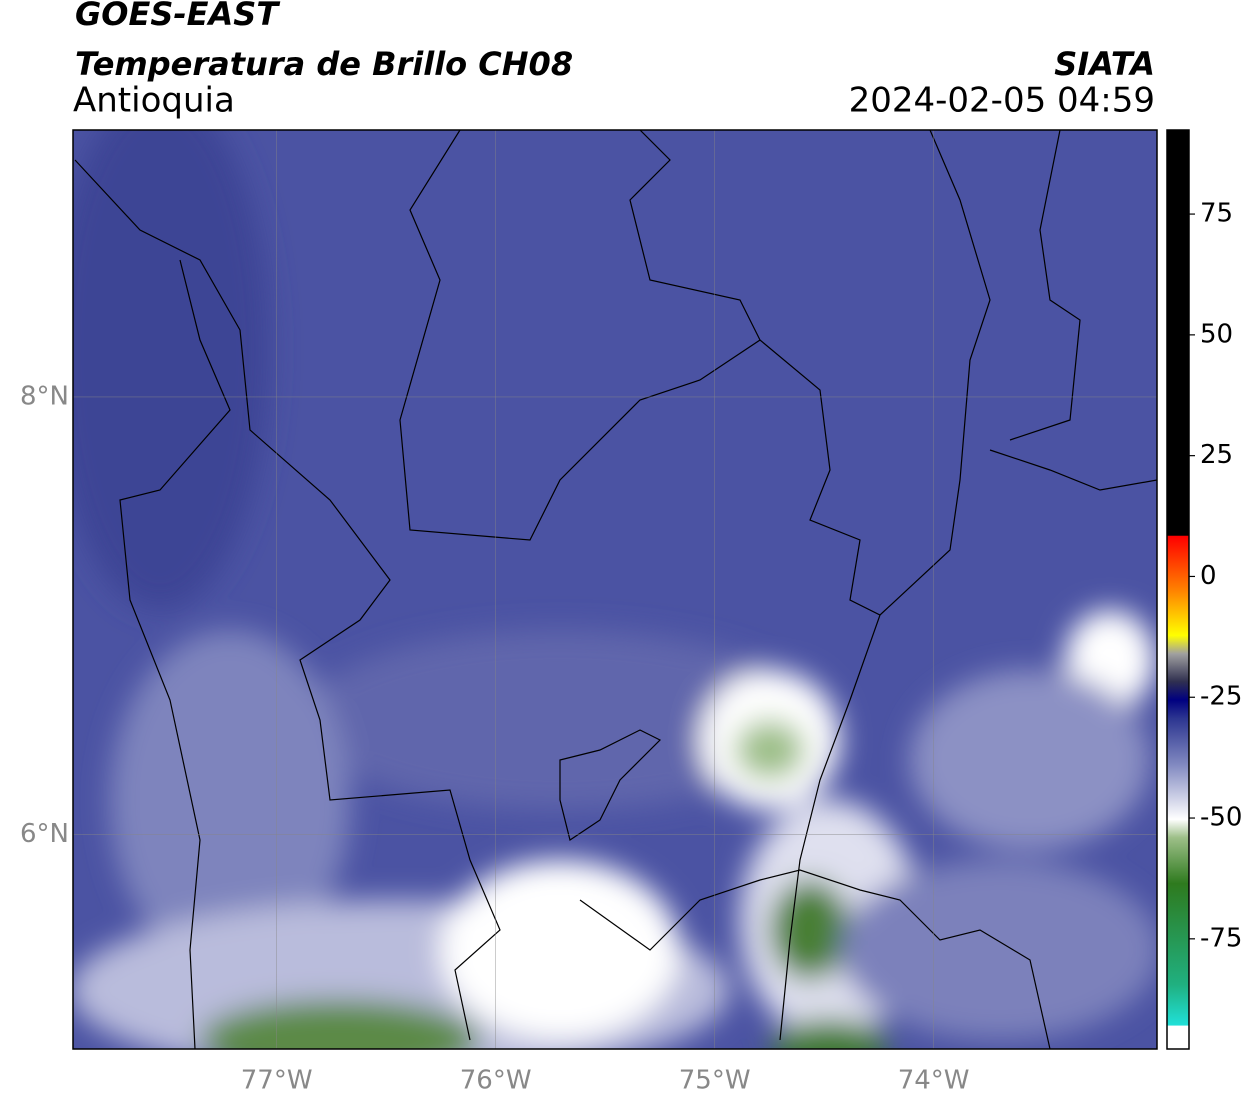 The height and width of the screenshot is (1099, 1252). Describe the element at coordinates (1216, 334) in the screenshot. I see `colorbar-tick-label: 50` at that location.